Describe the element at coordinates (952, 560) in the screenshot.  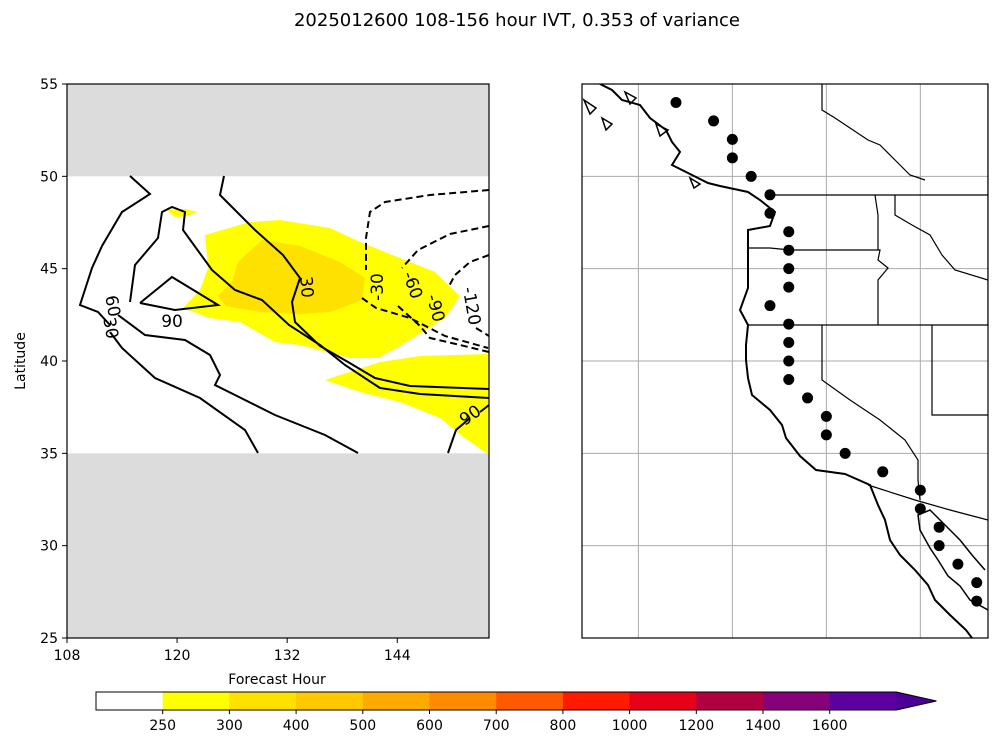
I see `coastline-gulf` at that location.